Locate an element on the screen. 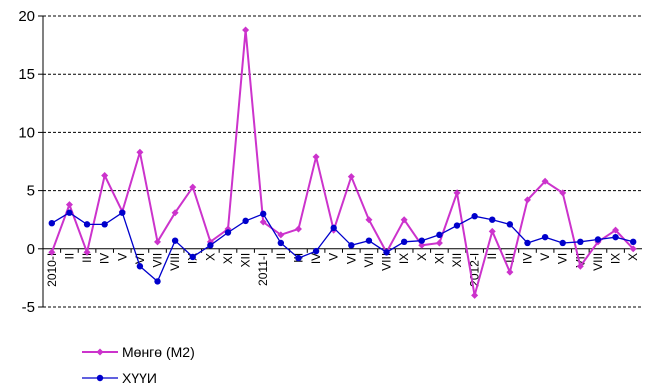  legend: Мөнгө (М2) ХҮҮИ is located at coordinates (138, 365).